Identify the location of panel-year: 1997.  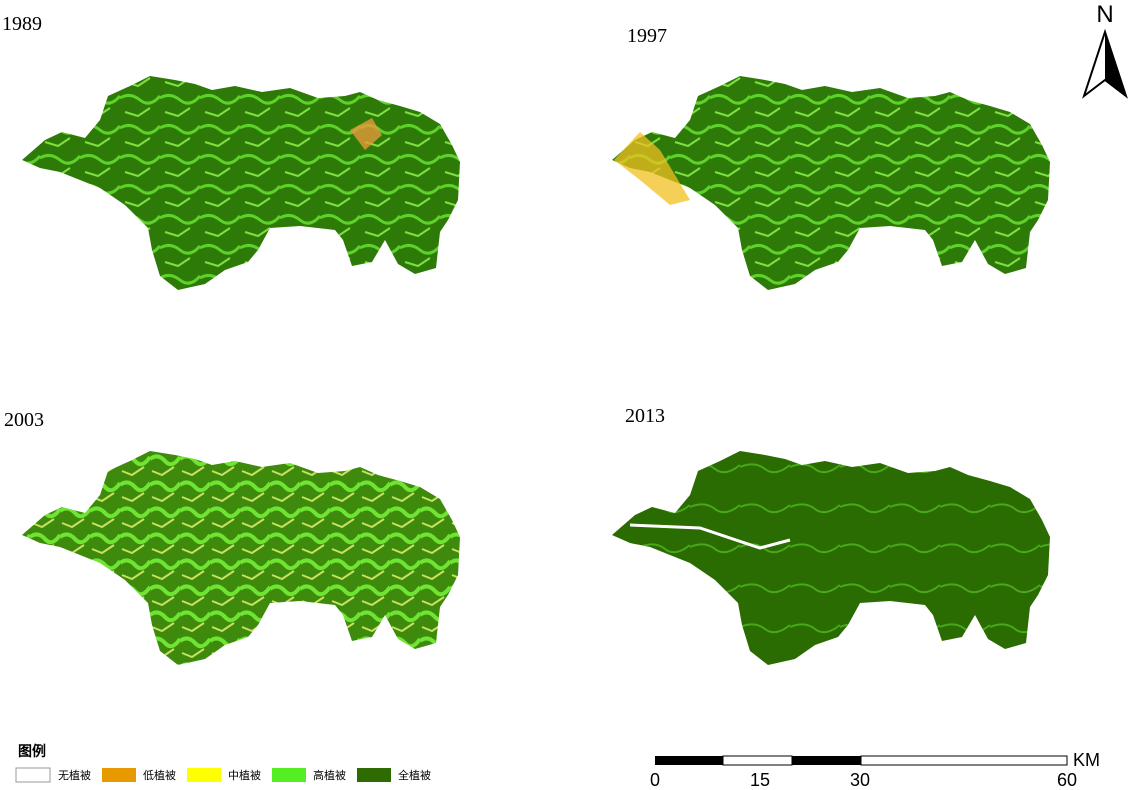
(647, 36).